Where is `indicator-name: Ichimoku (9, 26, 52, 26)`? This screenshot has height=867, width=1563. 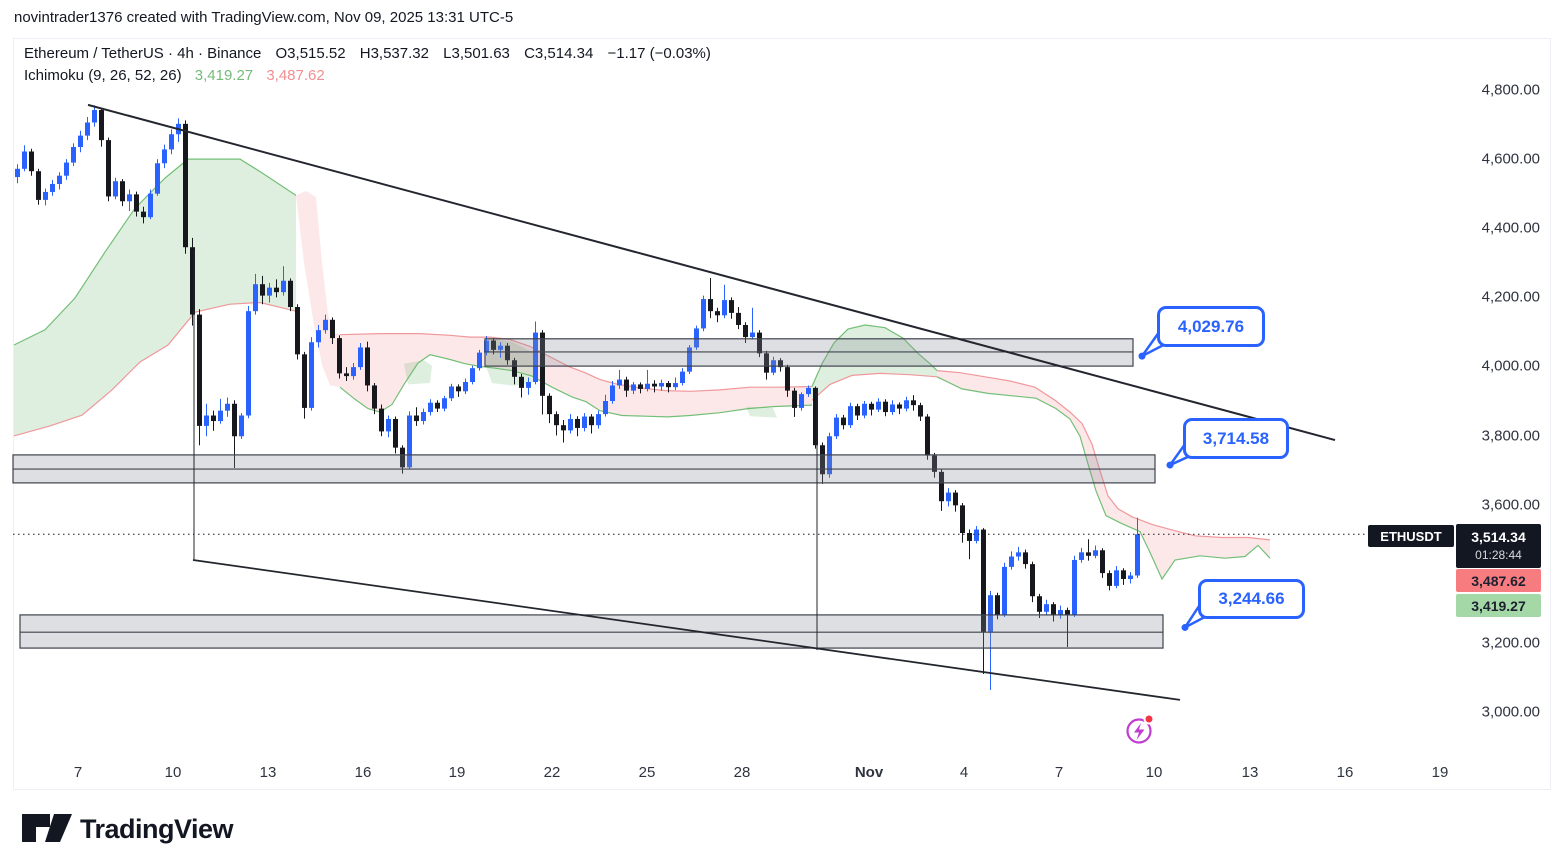
indicator-name: Ichimoku (9, 26, 52, 26) is located at coordinates (103, 75).